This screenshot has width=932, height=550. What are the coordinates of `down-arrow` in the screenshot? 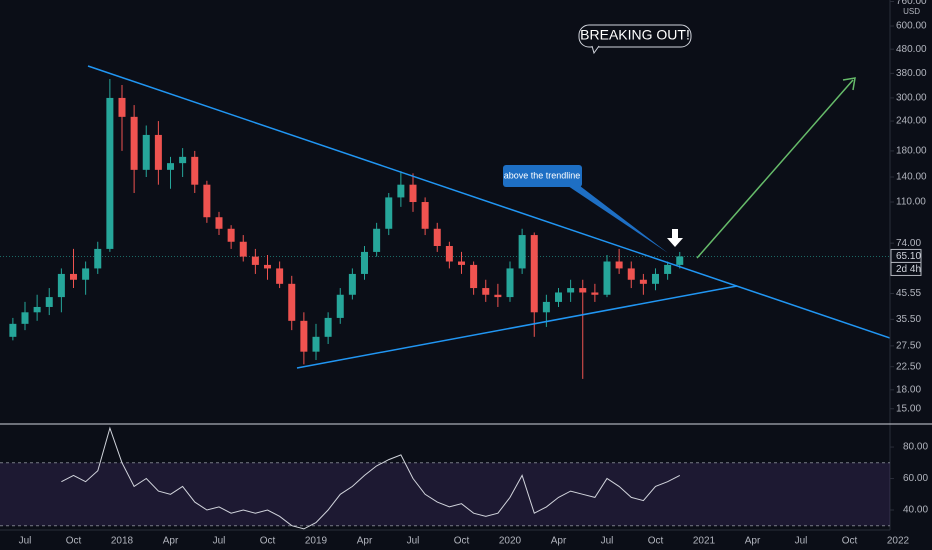 It's located at (675, 238).